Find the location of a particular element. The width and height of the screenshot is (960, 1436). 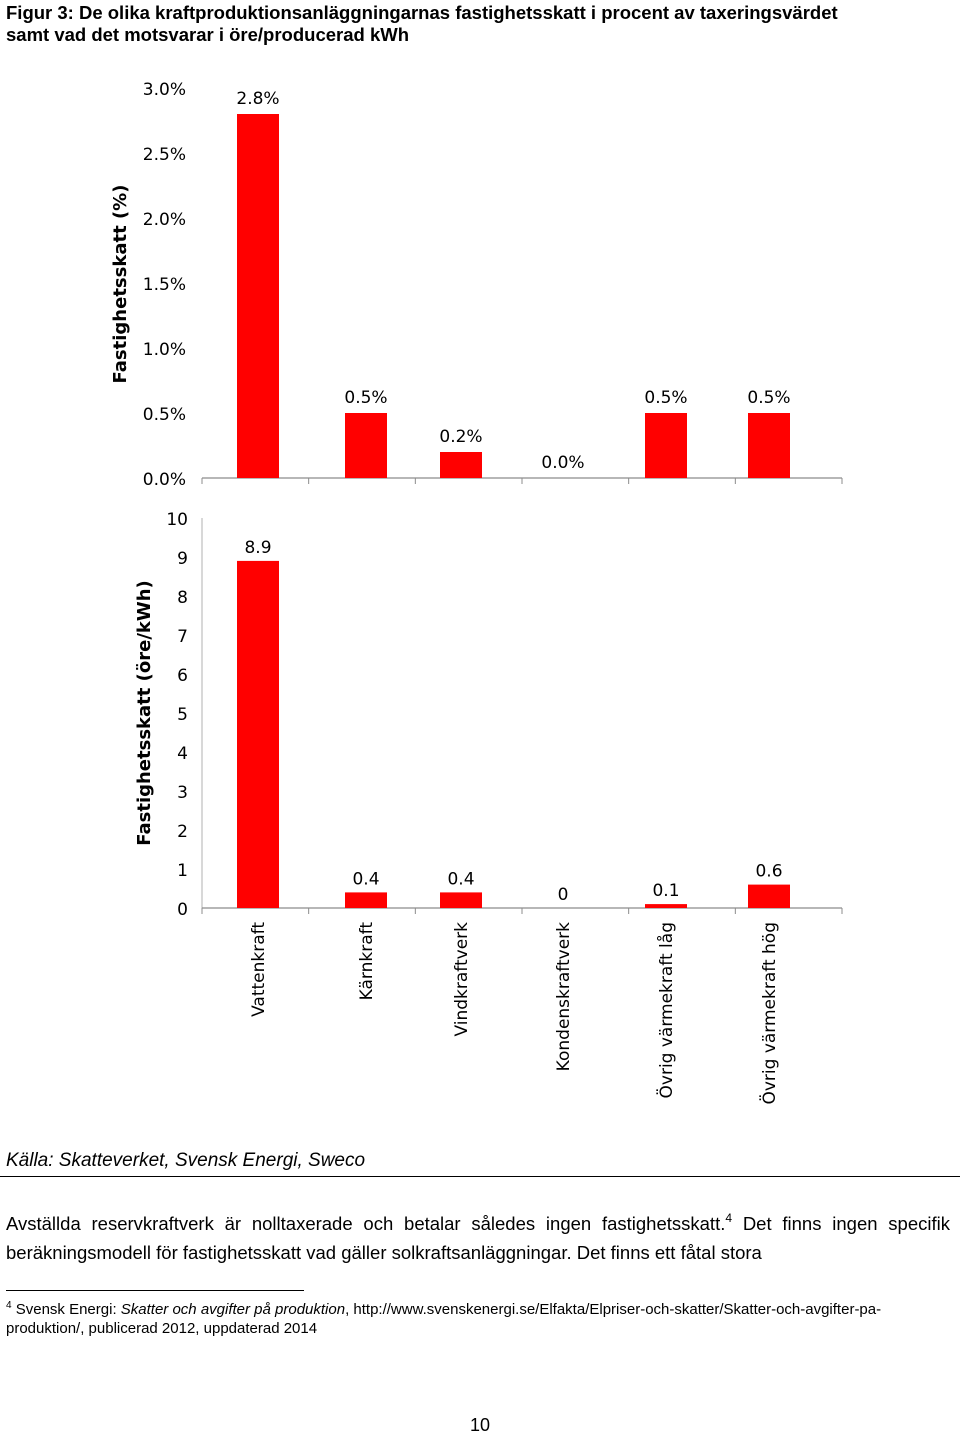

data-label-3: 0.4 is located at coordinates (460, 879).